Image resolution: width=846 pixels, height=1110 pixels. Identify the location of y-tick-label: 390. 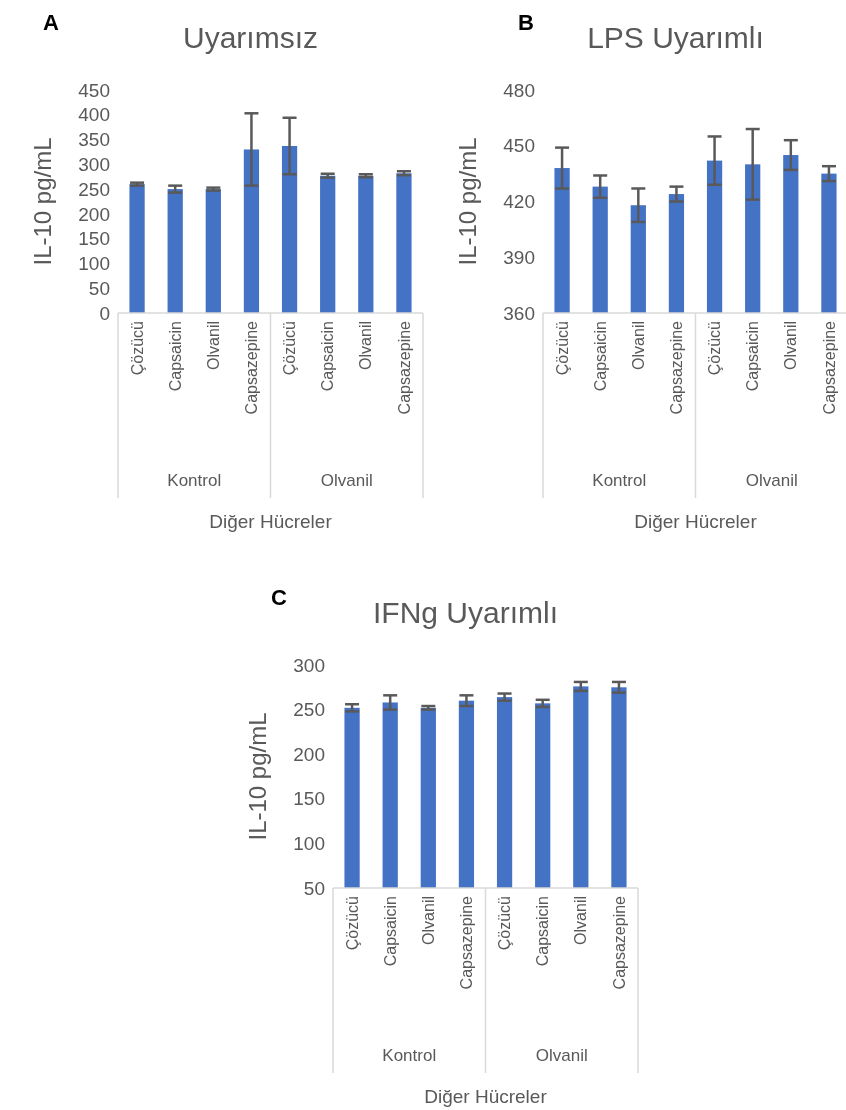
(519, 257).